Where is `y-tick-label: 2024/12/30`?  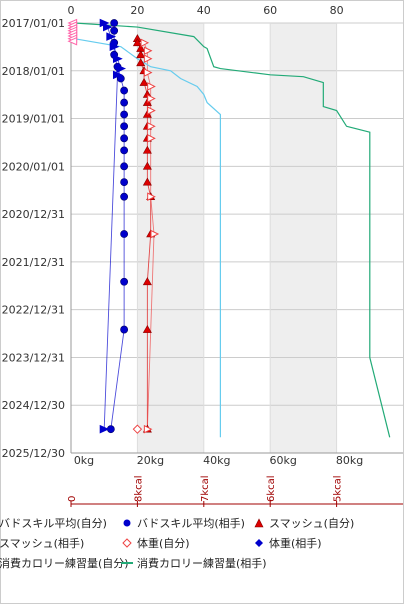
y-tick-label: 2024/12/30 is located at coordinates (33, 405).